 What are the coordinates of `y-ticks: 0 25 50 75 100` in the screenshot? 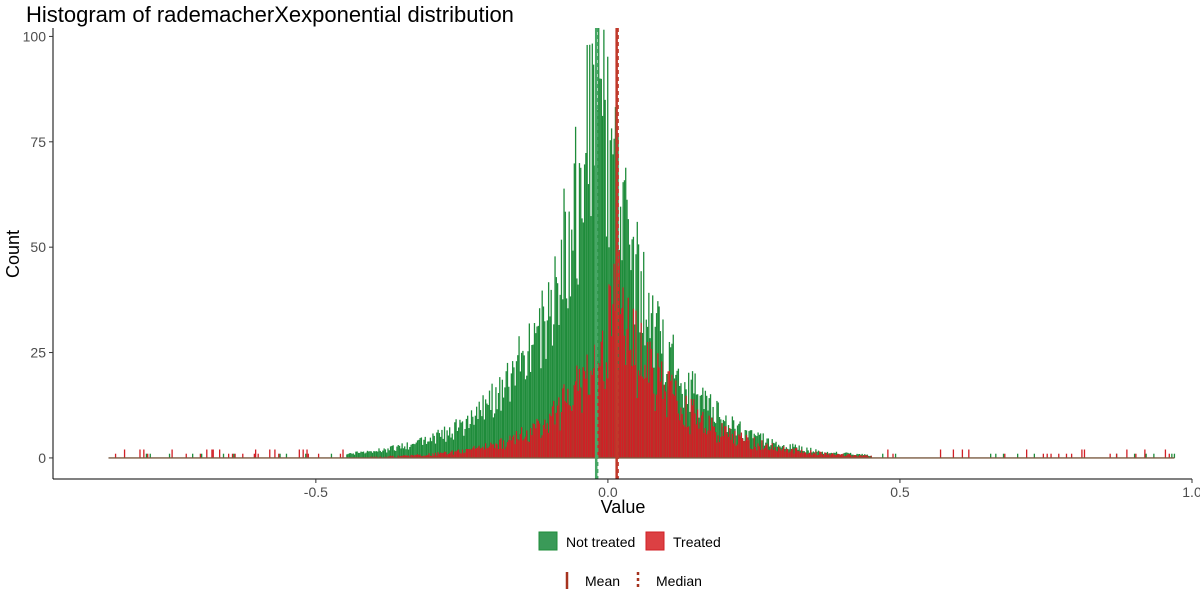 It's located at (38, 247).